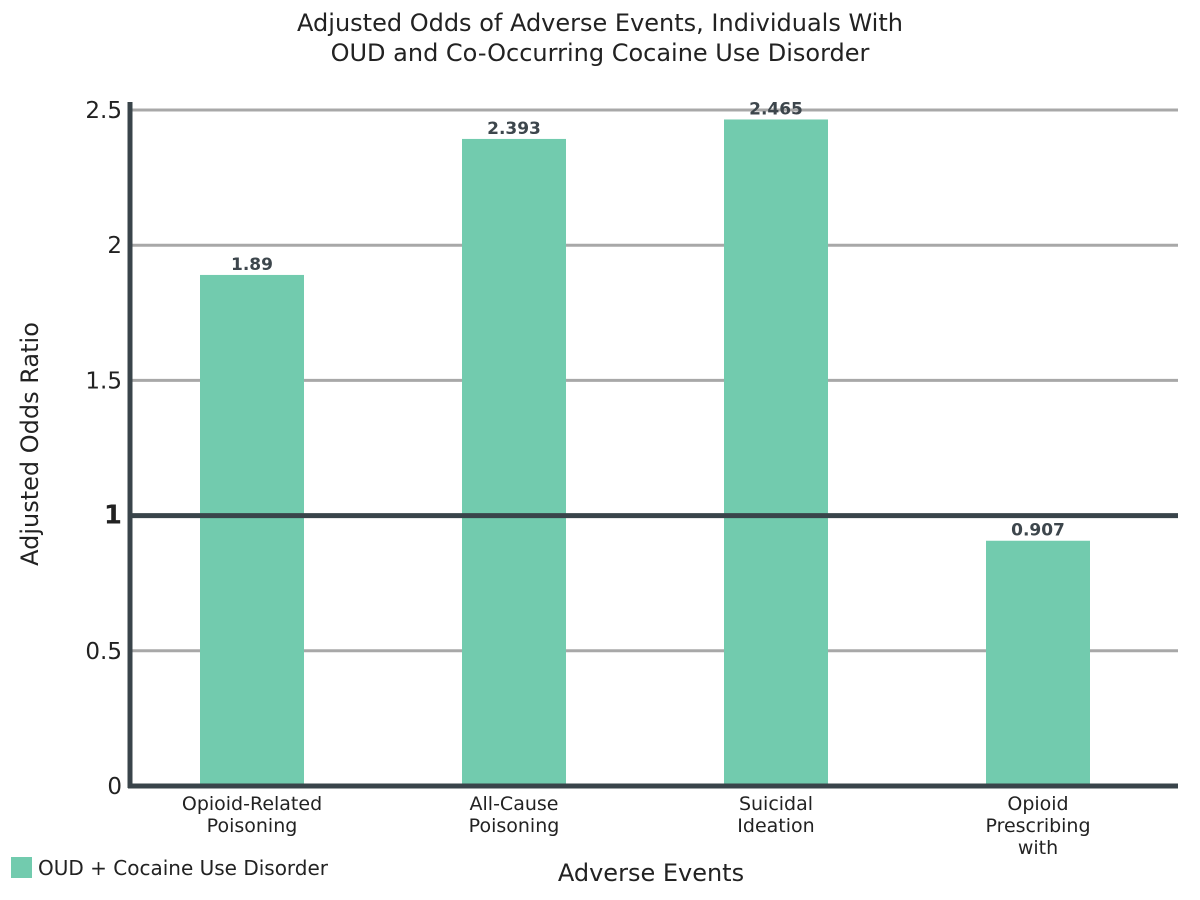 Image resolution: width=1200 pixels, height=900 pixels. I want to click on y-tick-label: 1, so click(113, 516).